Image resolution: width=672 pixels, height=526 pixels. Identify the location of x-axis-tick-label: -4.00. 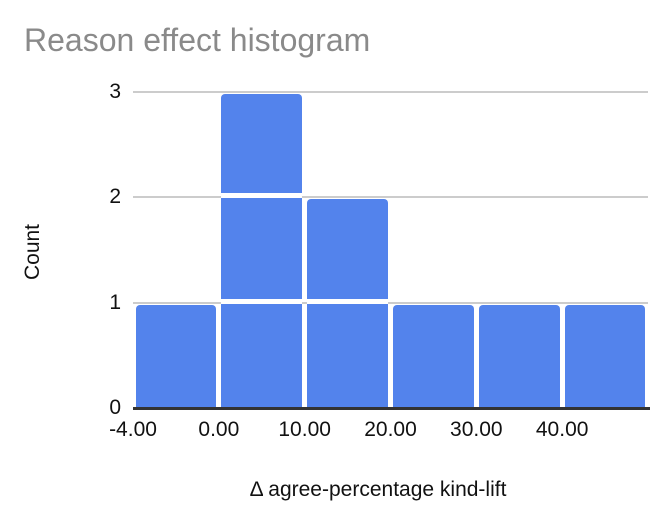
(133, 429).